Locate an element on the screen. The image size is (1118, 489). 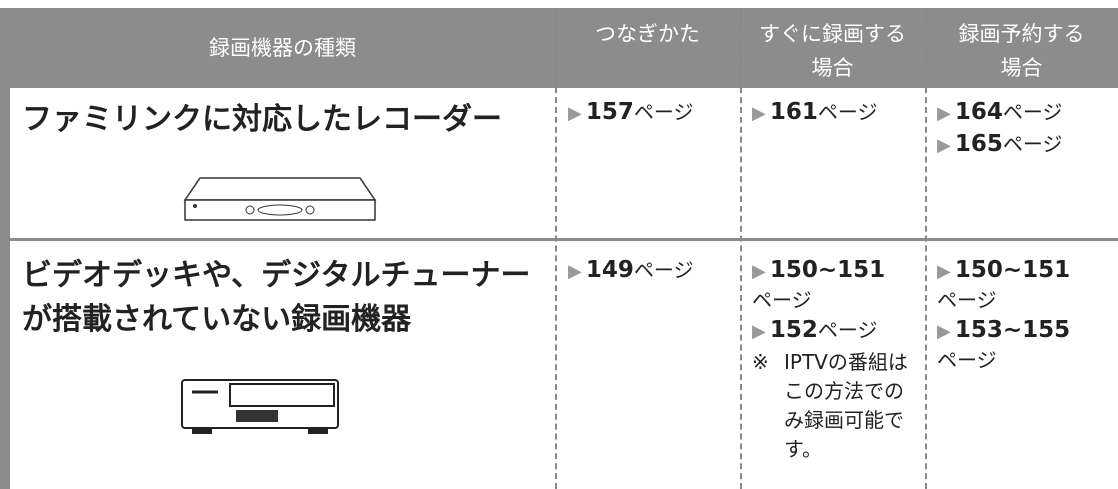
page-number: 165 is located at coordinates (978, 144).